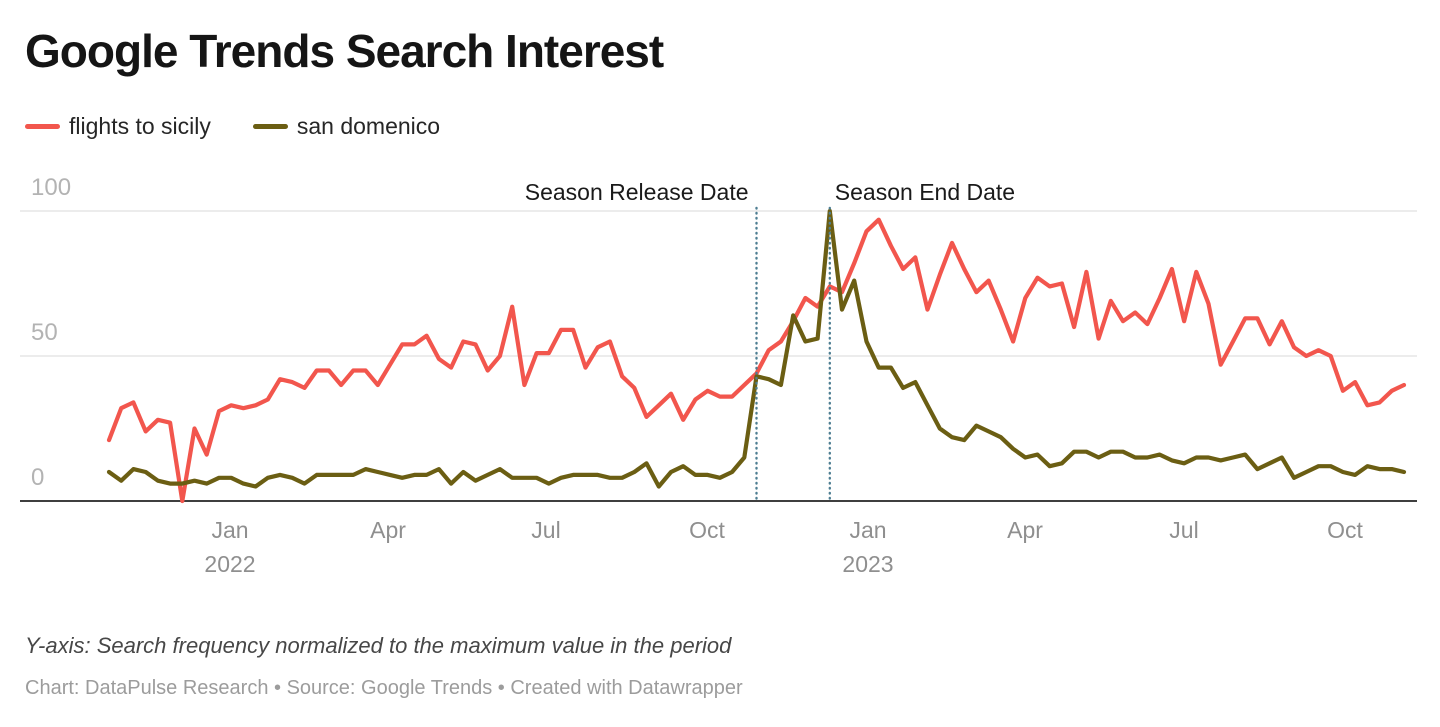 The width and height of the screenshot is (1440, 727). I want to click on x-tick-label-jan2022: Jan, so click(230, 530).